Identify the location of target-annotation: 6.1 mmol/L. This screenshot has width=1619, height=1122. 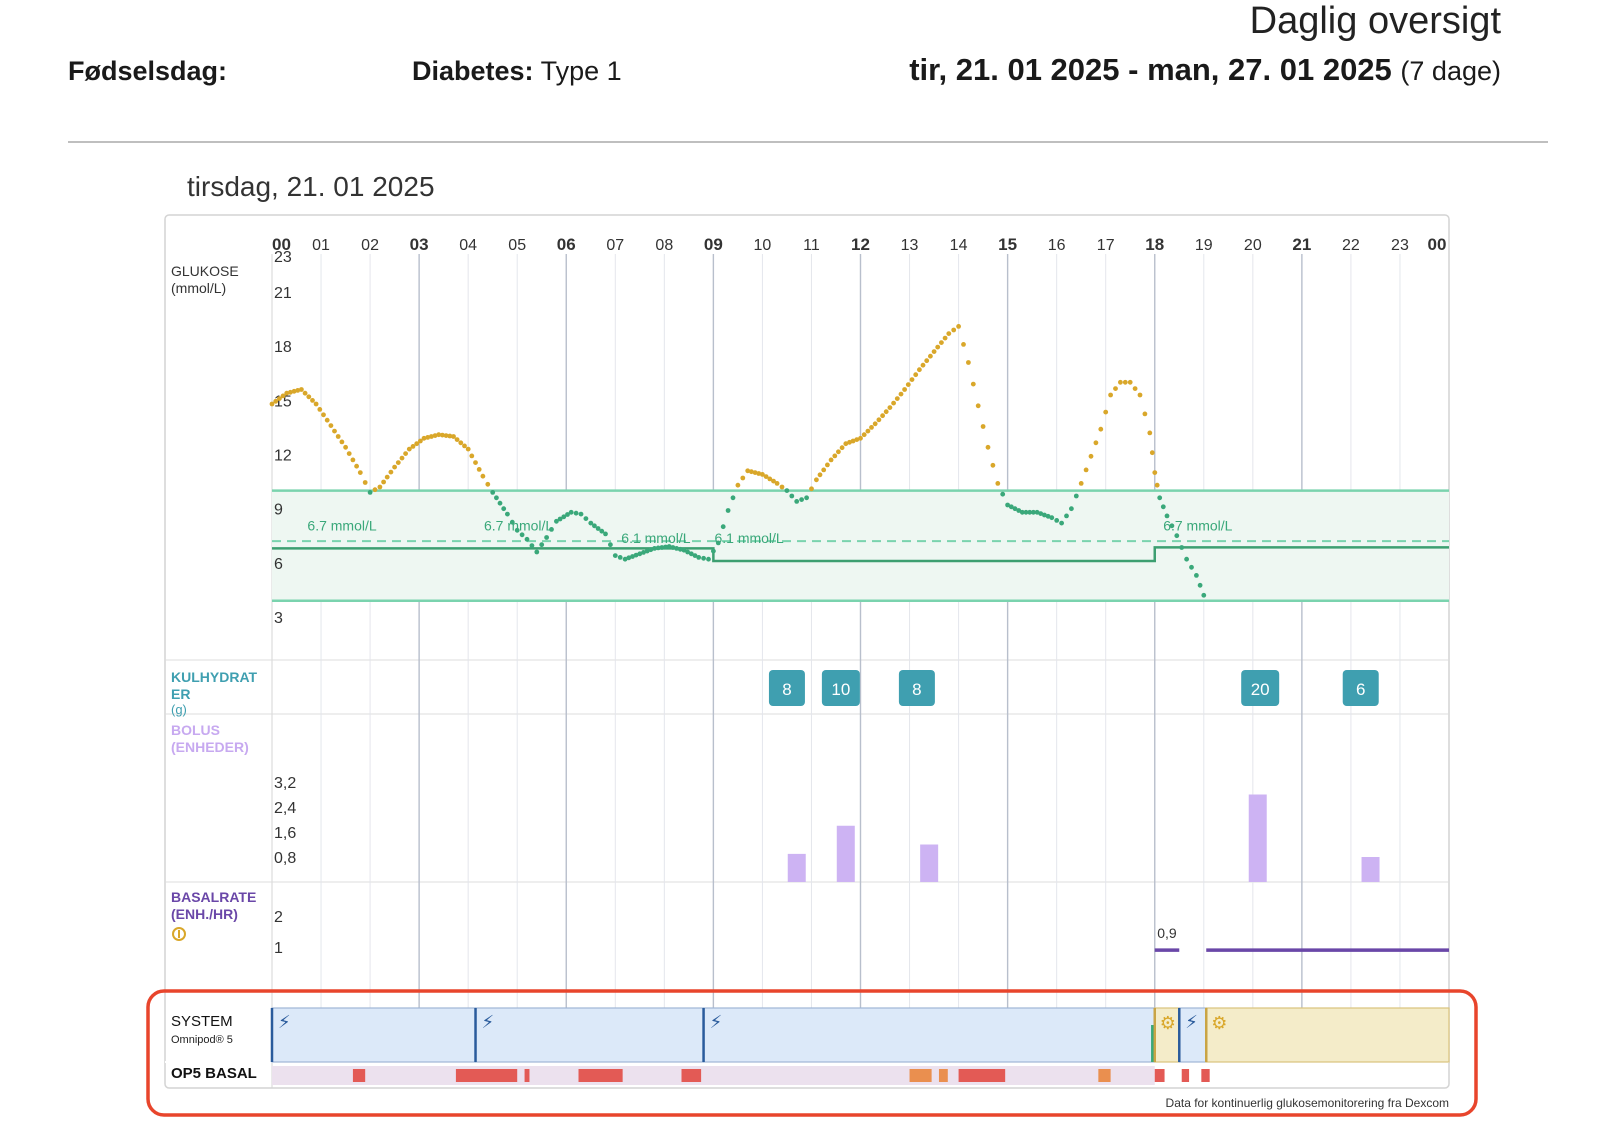
(748, 538).